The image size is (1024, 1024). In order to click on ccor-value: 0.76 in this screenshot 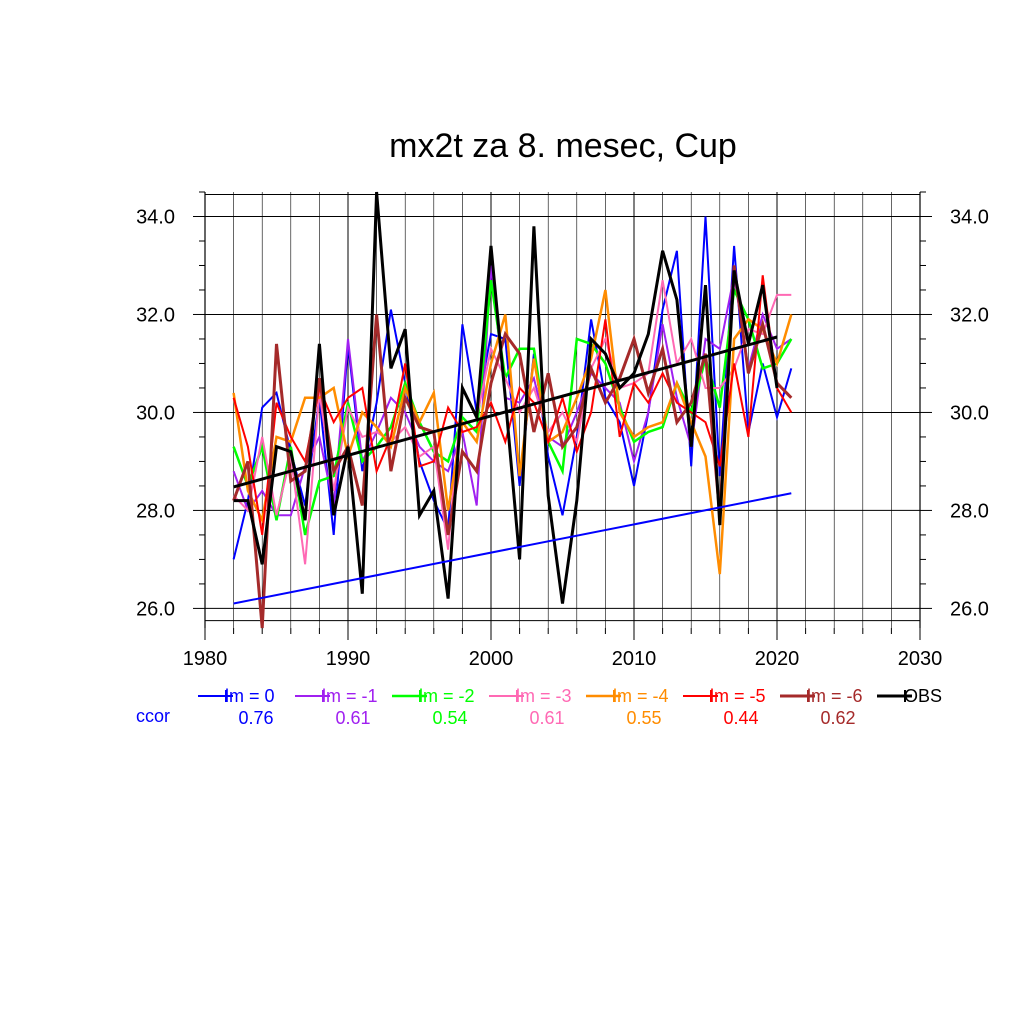, I will do `click(255, 718)`.